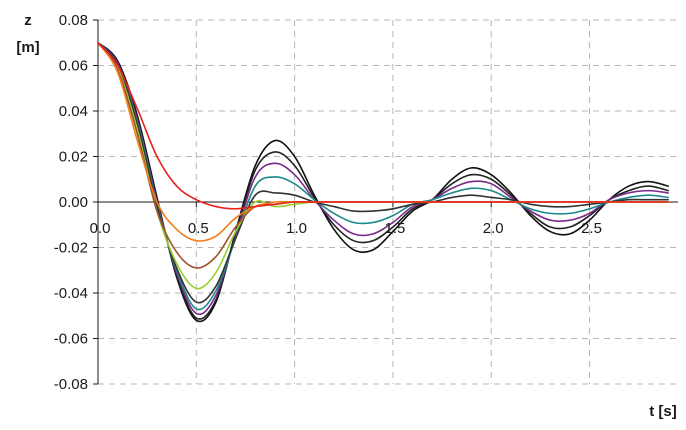  I want to click on y-tick-label: 0.02, so click(73, 157).